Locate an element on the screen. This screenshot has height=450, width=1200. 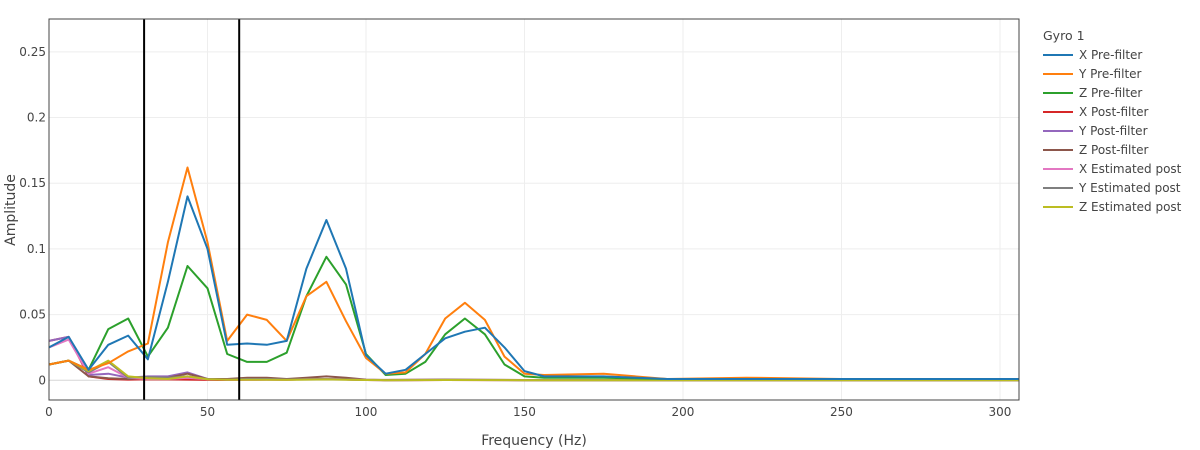
y-tick-label: 0.05 is located at coordinates (32, 315).